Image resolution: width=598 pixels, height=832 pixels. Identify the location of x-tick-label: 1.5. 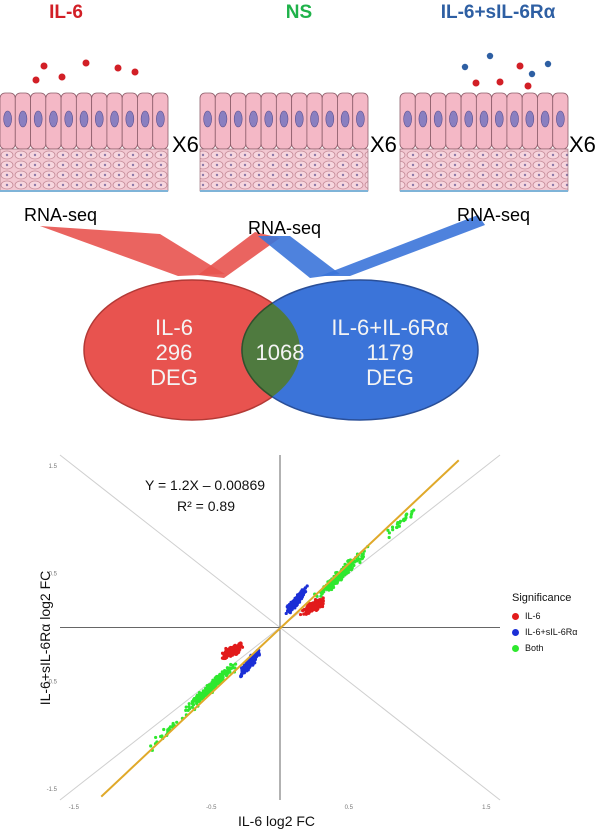
(486, 808).